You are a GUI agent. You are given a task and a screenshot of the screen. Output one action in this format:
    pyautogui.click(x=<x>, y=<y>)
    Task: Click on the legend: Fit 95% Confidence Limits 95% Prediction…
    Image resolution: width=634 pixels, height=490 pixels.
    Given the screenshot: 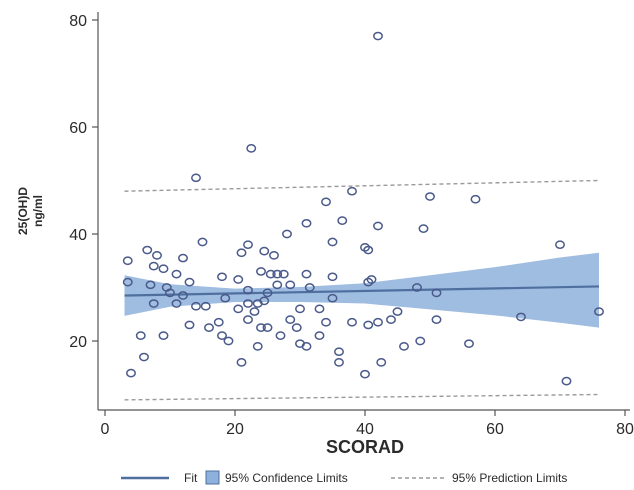 What is the action you would take?
    pyautogui.click(x=344, y=477)
    